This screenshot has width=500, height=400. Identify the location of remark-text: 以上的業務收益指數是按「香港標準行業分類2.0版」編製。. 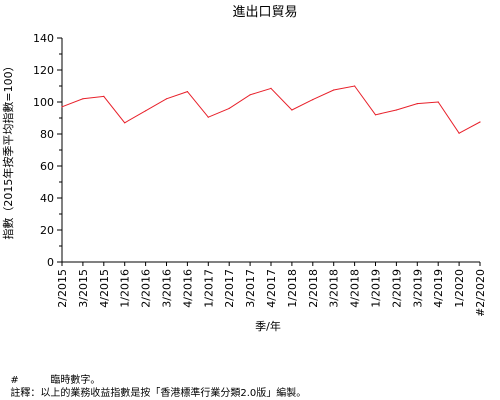
(173, 393).